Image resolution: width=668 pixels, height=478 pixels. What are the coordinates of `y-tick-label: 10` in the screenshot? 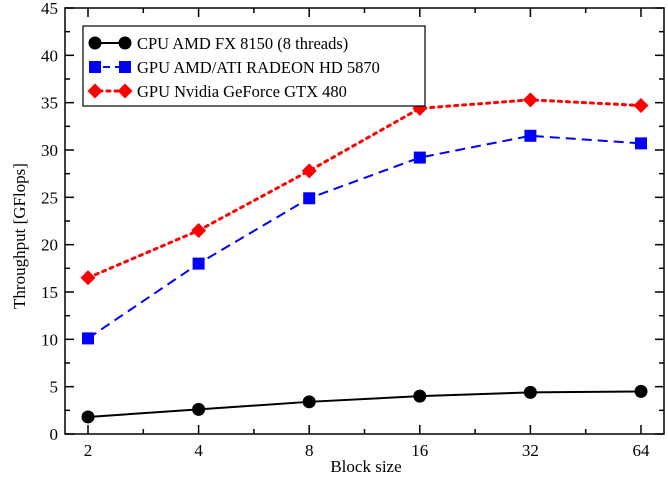 It's located at (49, 339).